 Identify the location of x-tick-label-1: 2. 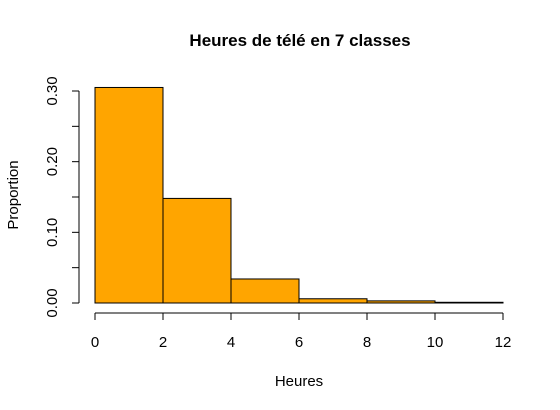
(163, 342).